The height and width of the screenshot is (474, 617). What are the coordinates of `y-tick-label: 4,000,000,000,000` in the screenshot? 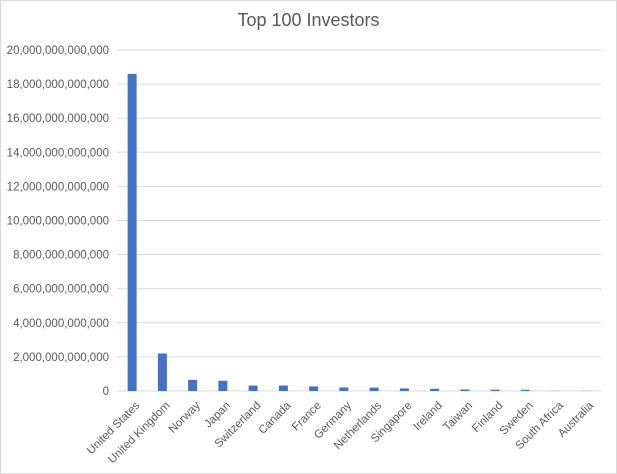 It's located at (61, 324).